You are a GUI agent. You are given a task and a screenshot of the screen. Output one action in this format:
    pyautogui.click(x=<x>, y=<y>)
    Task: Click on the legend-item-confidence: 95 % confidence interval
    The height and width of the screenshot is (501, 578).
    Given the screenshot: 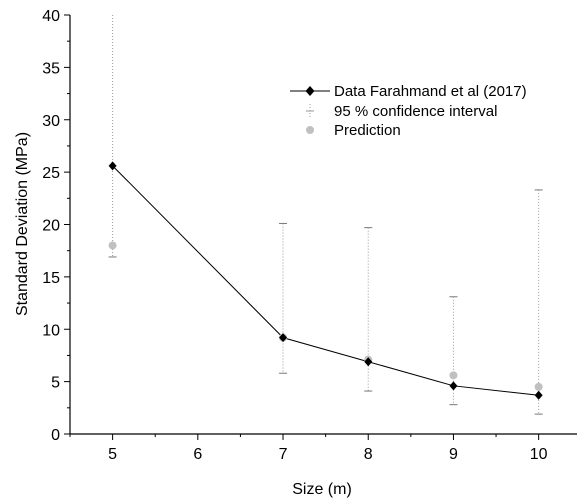 What is the action you would take?
    pyautogui.click(x=401, y=111)
    